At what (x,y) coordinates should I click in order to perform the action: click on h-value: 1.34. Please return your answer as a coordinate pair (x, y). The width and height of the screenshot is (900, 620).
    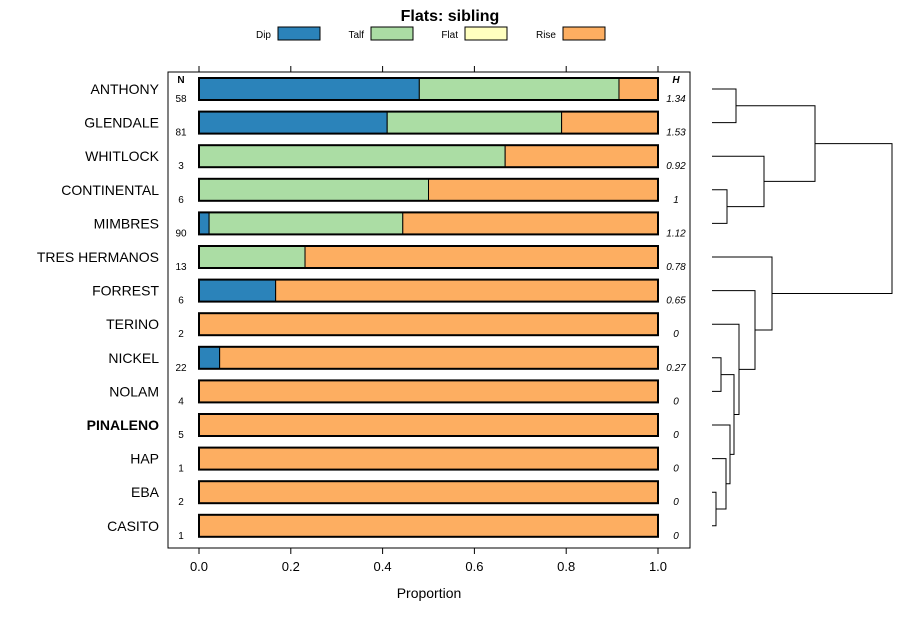
    Looking at the image, I should click on (676, 99).